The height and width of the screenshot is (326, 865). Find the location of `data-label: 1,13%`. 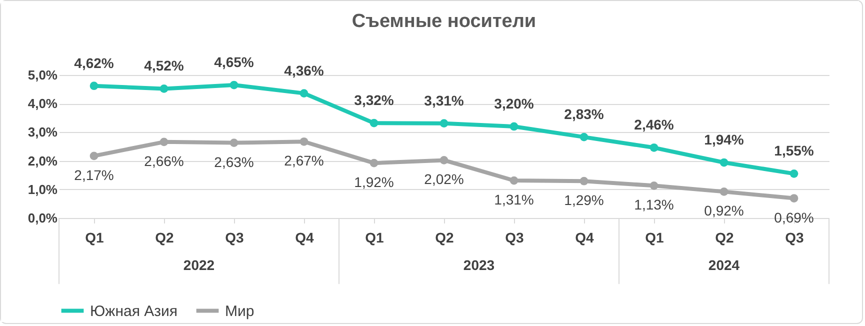

data-label: 1,13% is located at coordinates (654, 204).